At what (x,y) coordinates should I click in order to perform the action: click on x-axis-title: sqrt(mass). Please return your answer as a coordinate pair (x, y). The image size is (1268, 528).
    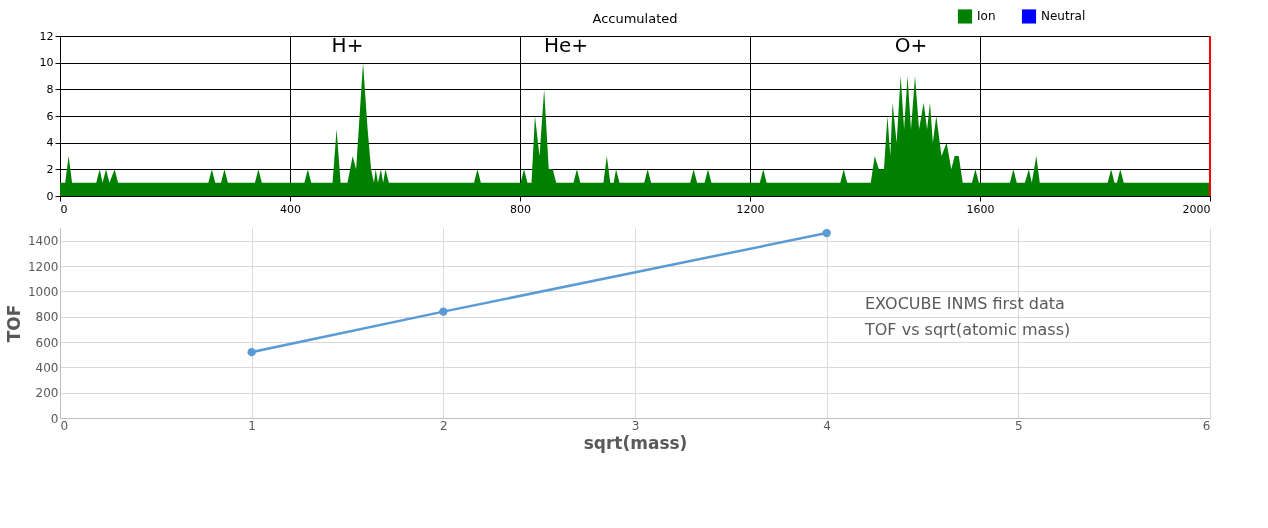
    Looking at the image, I should click on (635, 442).